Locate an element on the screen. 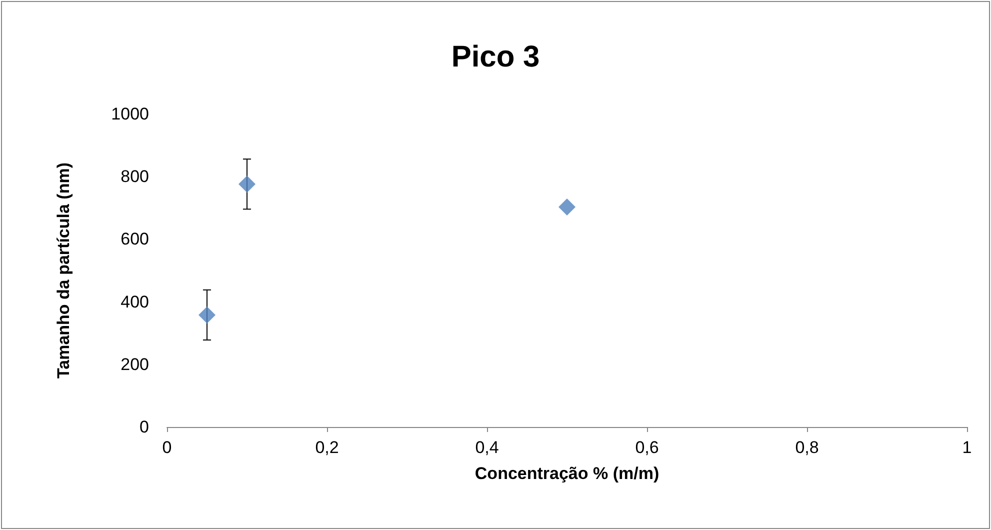  x-tick-label: 0,4 is located at coordinates (487, 447).